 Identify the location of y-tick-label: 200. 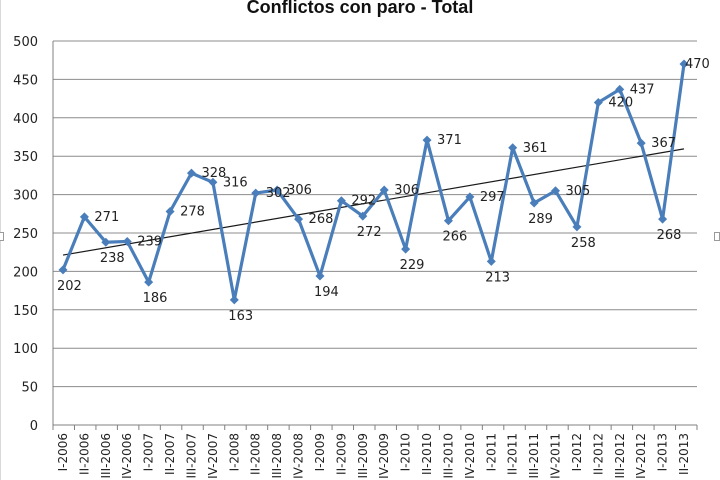
(25, 272).